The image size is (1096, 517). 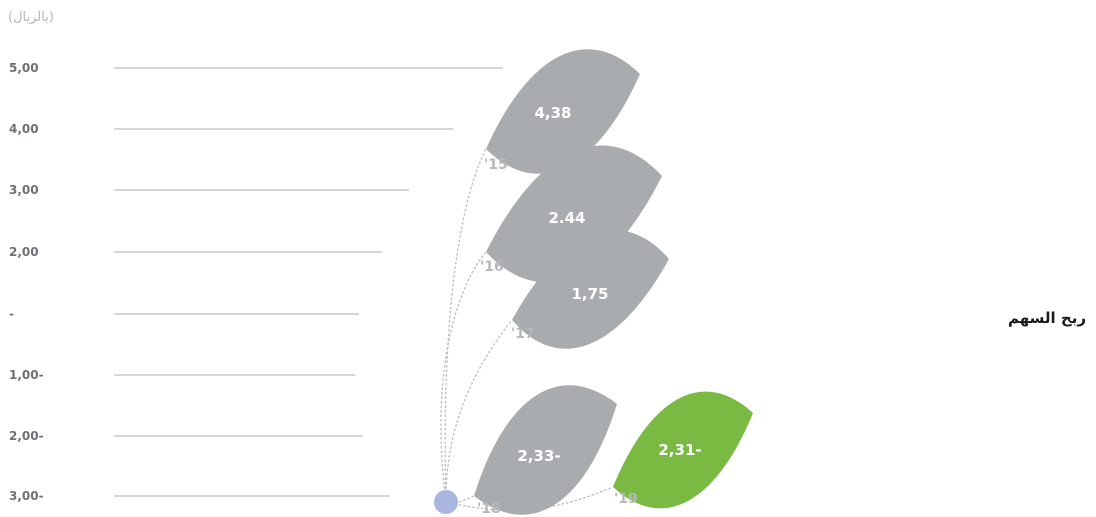 I want to click on data-label: 2.44, so click(x=566, y=218).